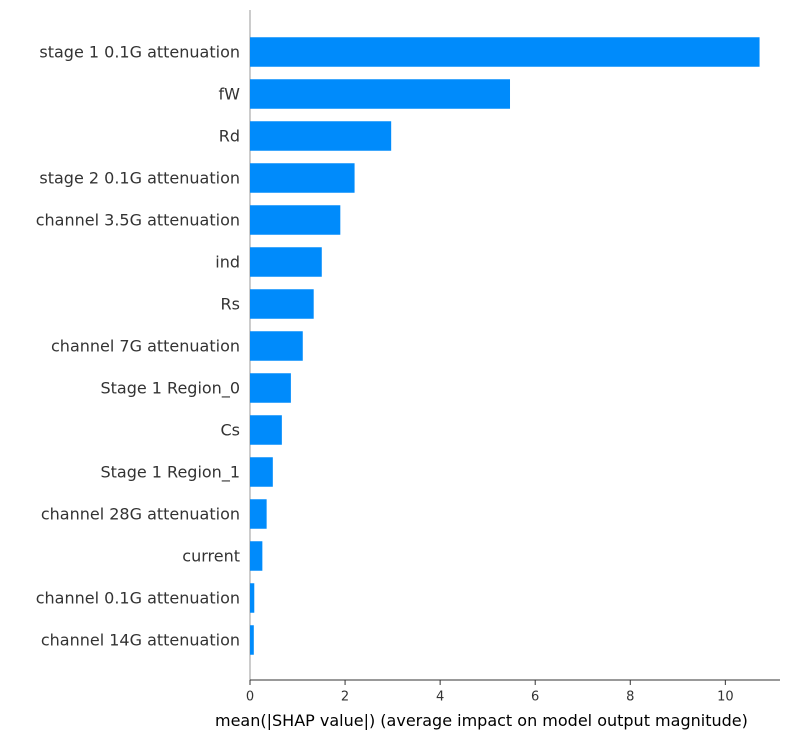 This screenshot has width=790, height=740. I want to click on bar-current, so click(256, 556).